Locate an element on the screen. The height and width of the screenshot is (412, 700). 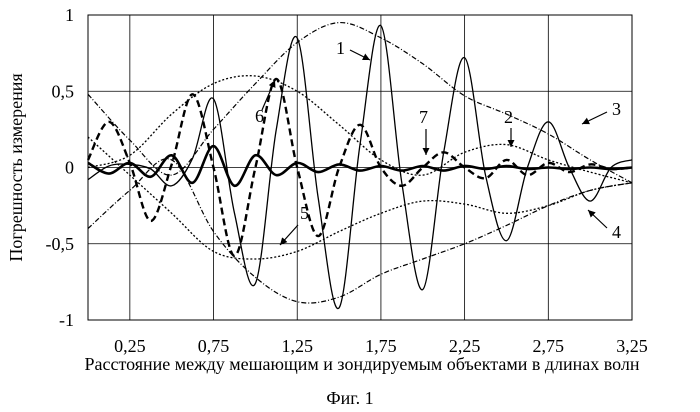
series-marker-5: 5 is located at coordinates (304, 213).